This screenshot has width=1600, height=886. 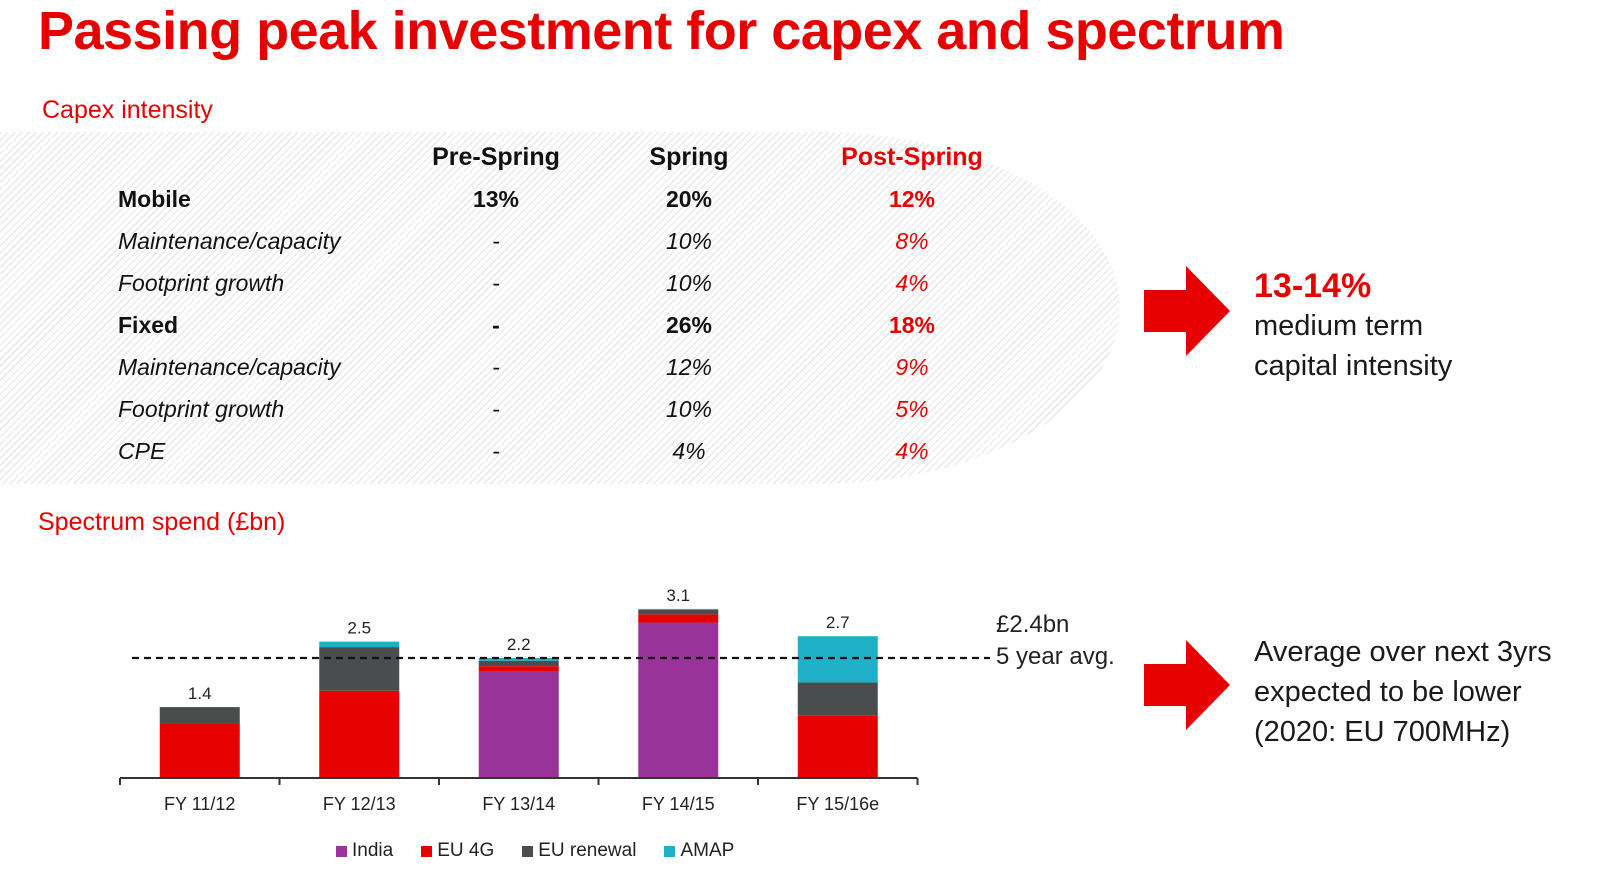 I want to click on post-spring-value: 8%, so click(x=912, y=240).